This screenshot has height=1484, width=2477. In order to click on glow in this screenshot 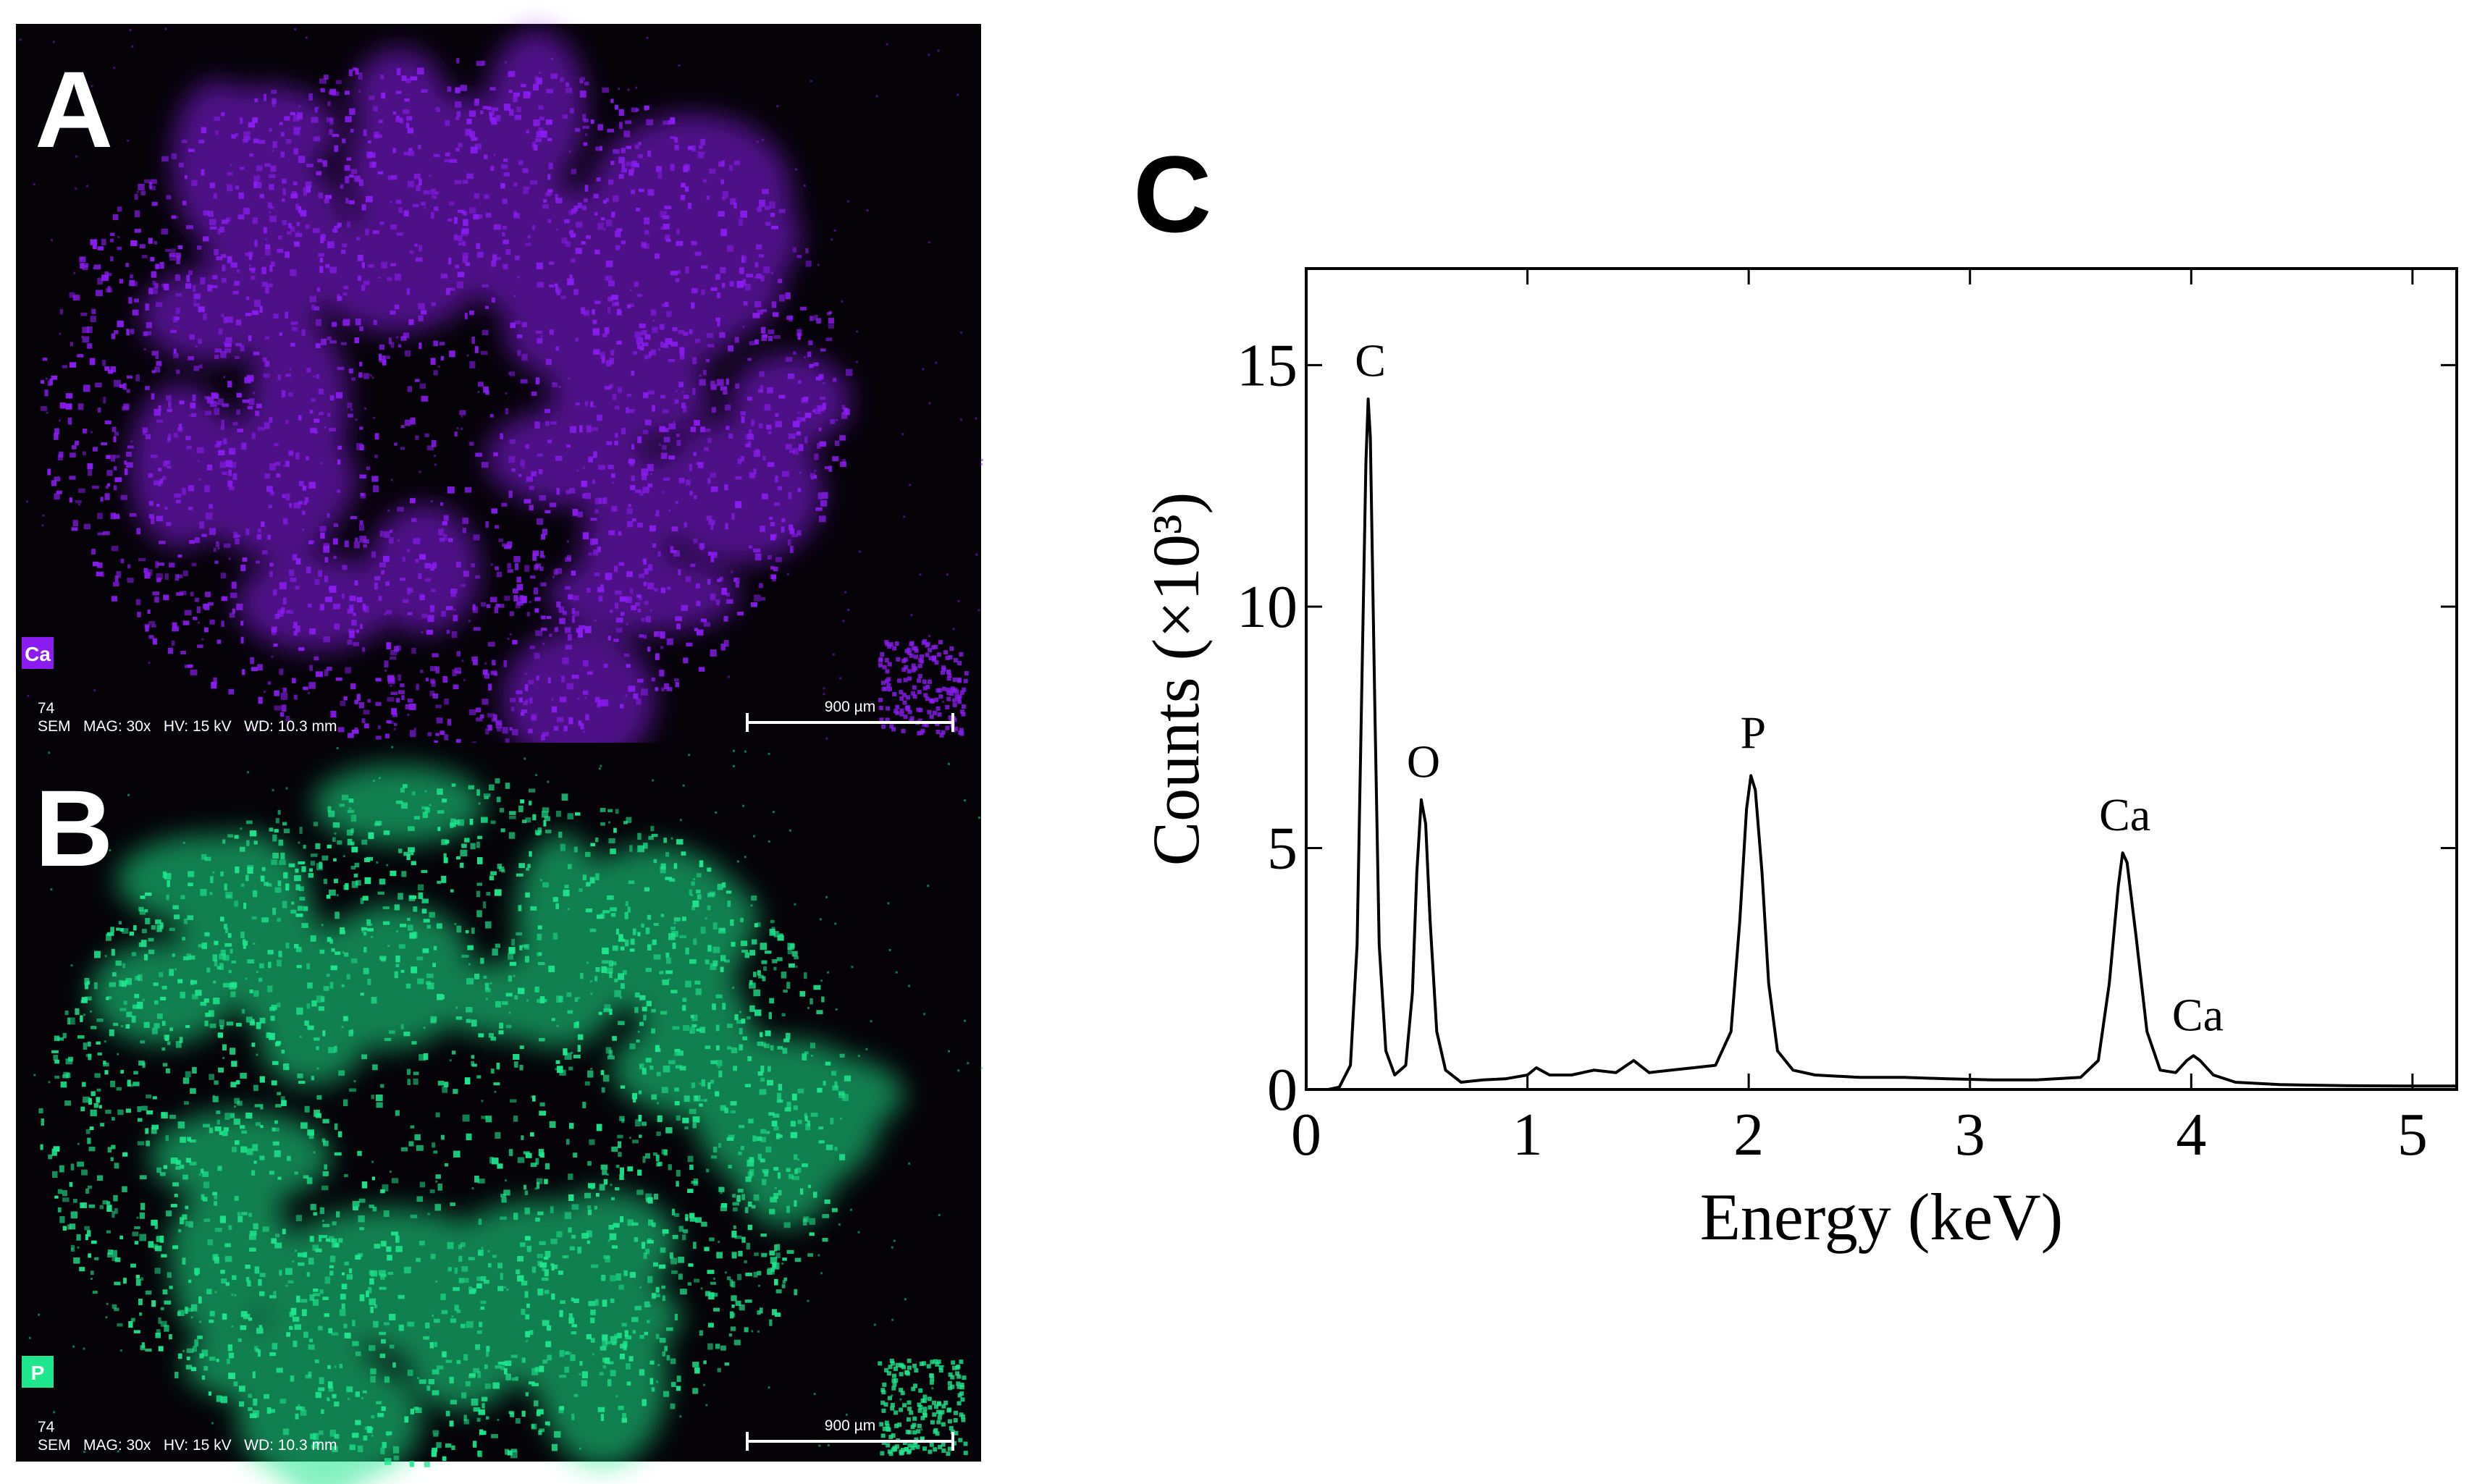, I will do `click(314, 1321)`.